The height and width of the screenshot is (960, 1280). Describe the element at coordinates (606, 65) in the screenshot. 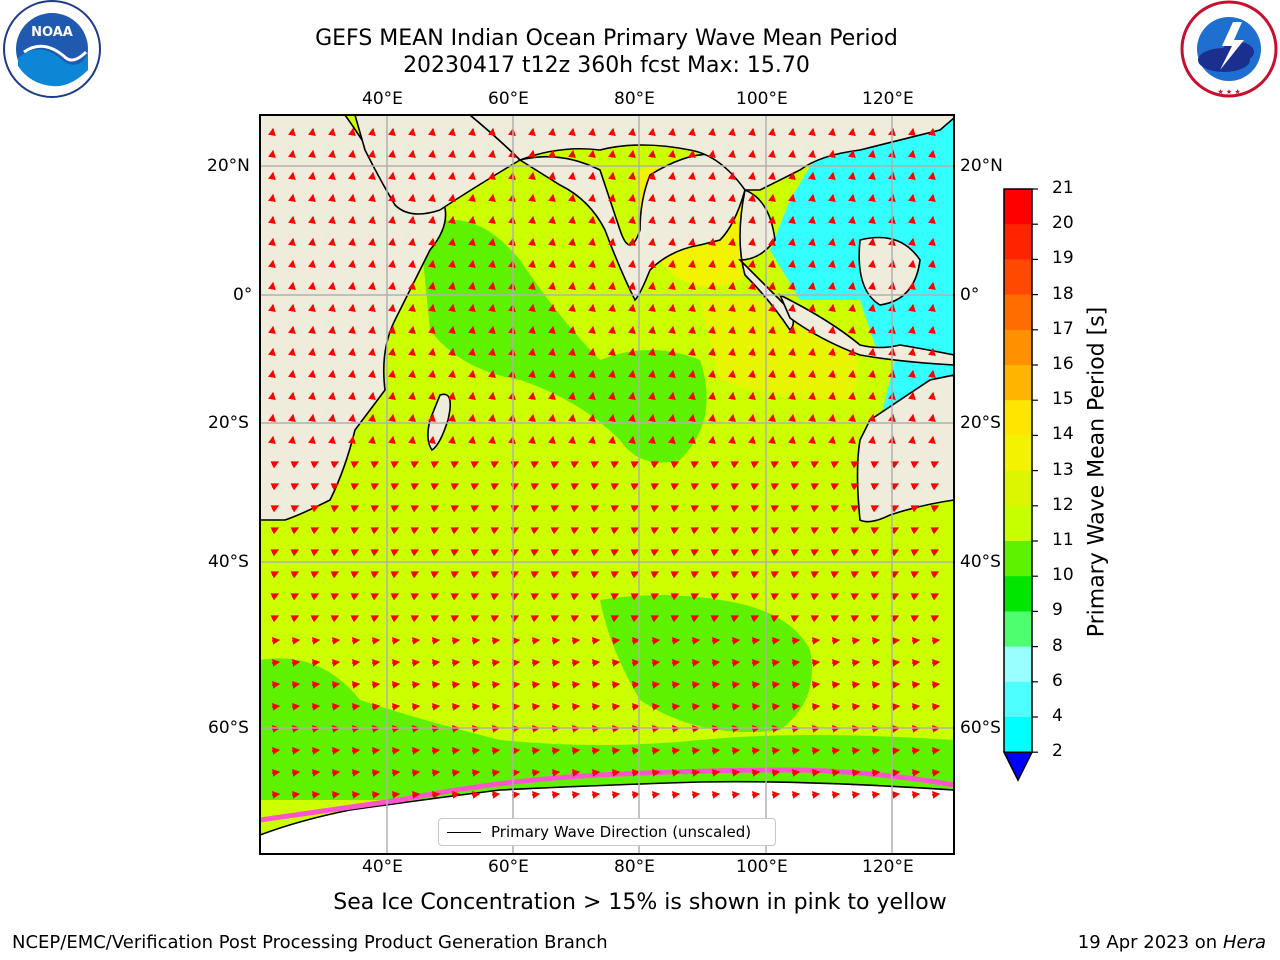

I see `plot-subtitle: 20230417 t12z 360h fcst Max: 15.70` at that location.